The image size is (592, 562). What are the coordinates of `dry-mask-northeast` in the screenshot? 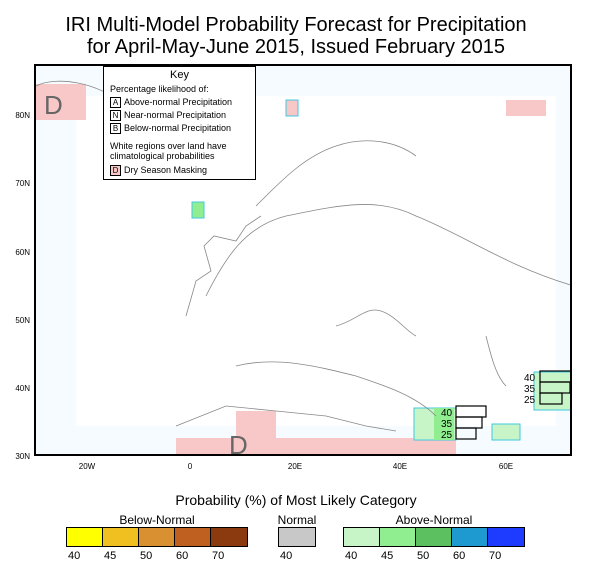 It's located at (526, 108).